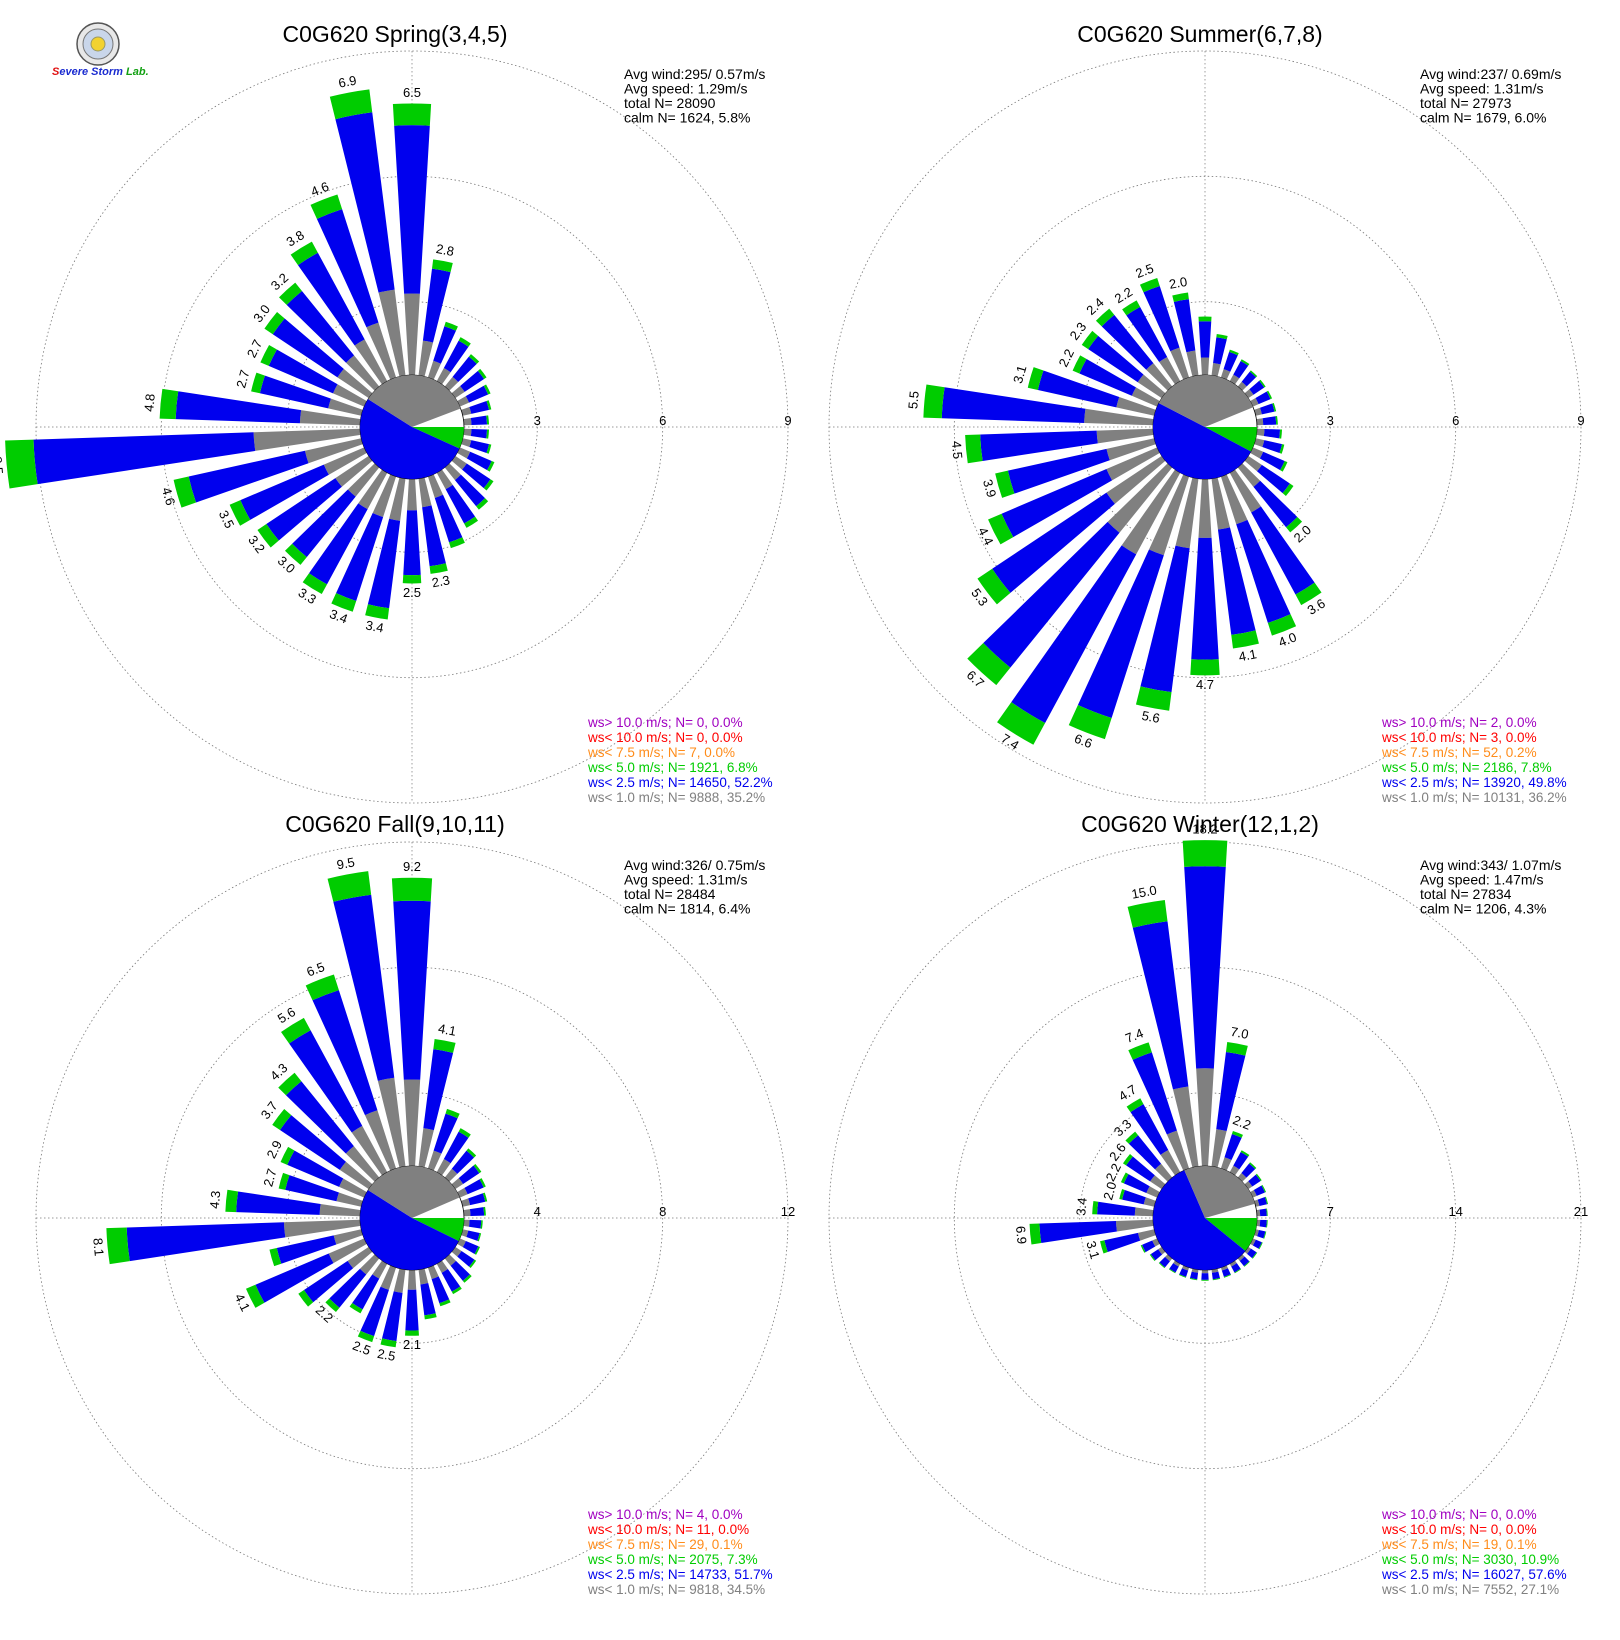 This screenshot has width=1620, height=1640. I want to click on sector-value-label: 4.0, so click(1287, 639).